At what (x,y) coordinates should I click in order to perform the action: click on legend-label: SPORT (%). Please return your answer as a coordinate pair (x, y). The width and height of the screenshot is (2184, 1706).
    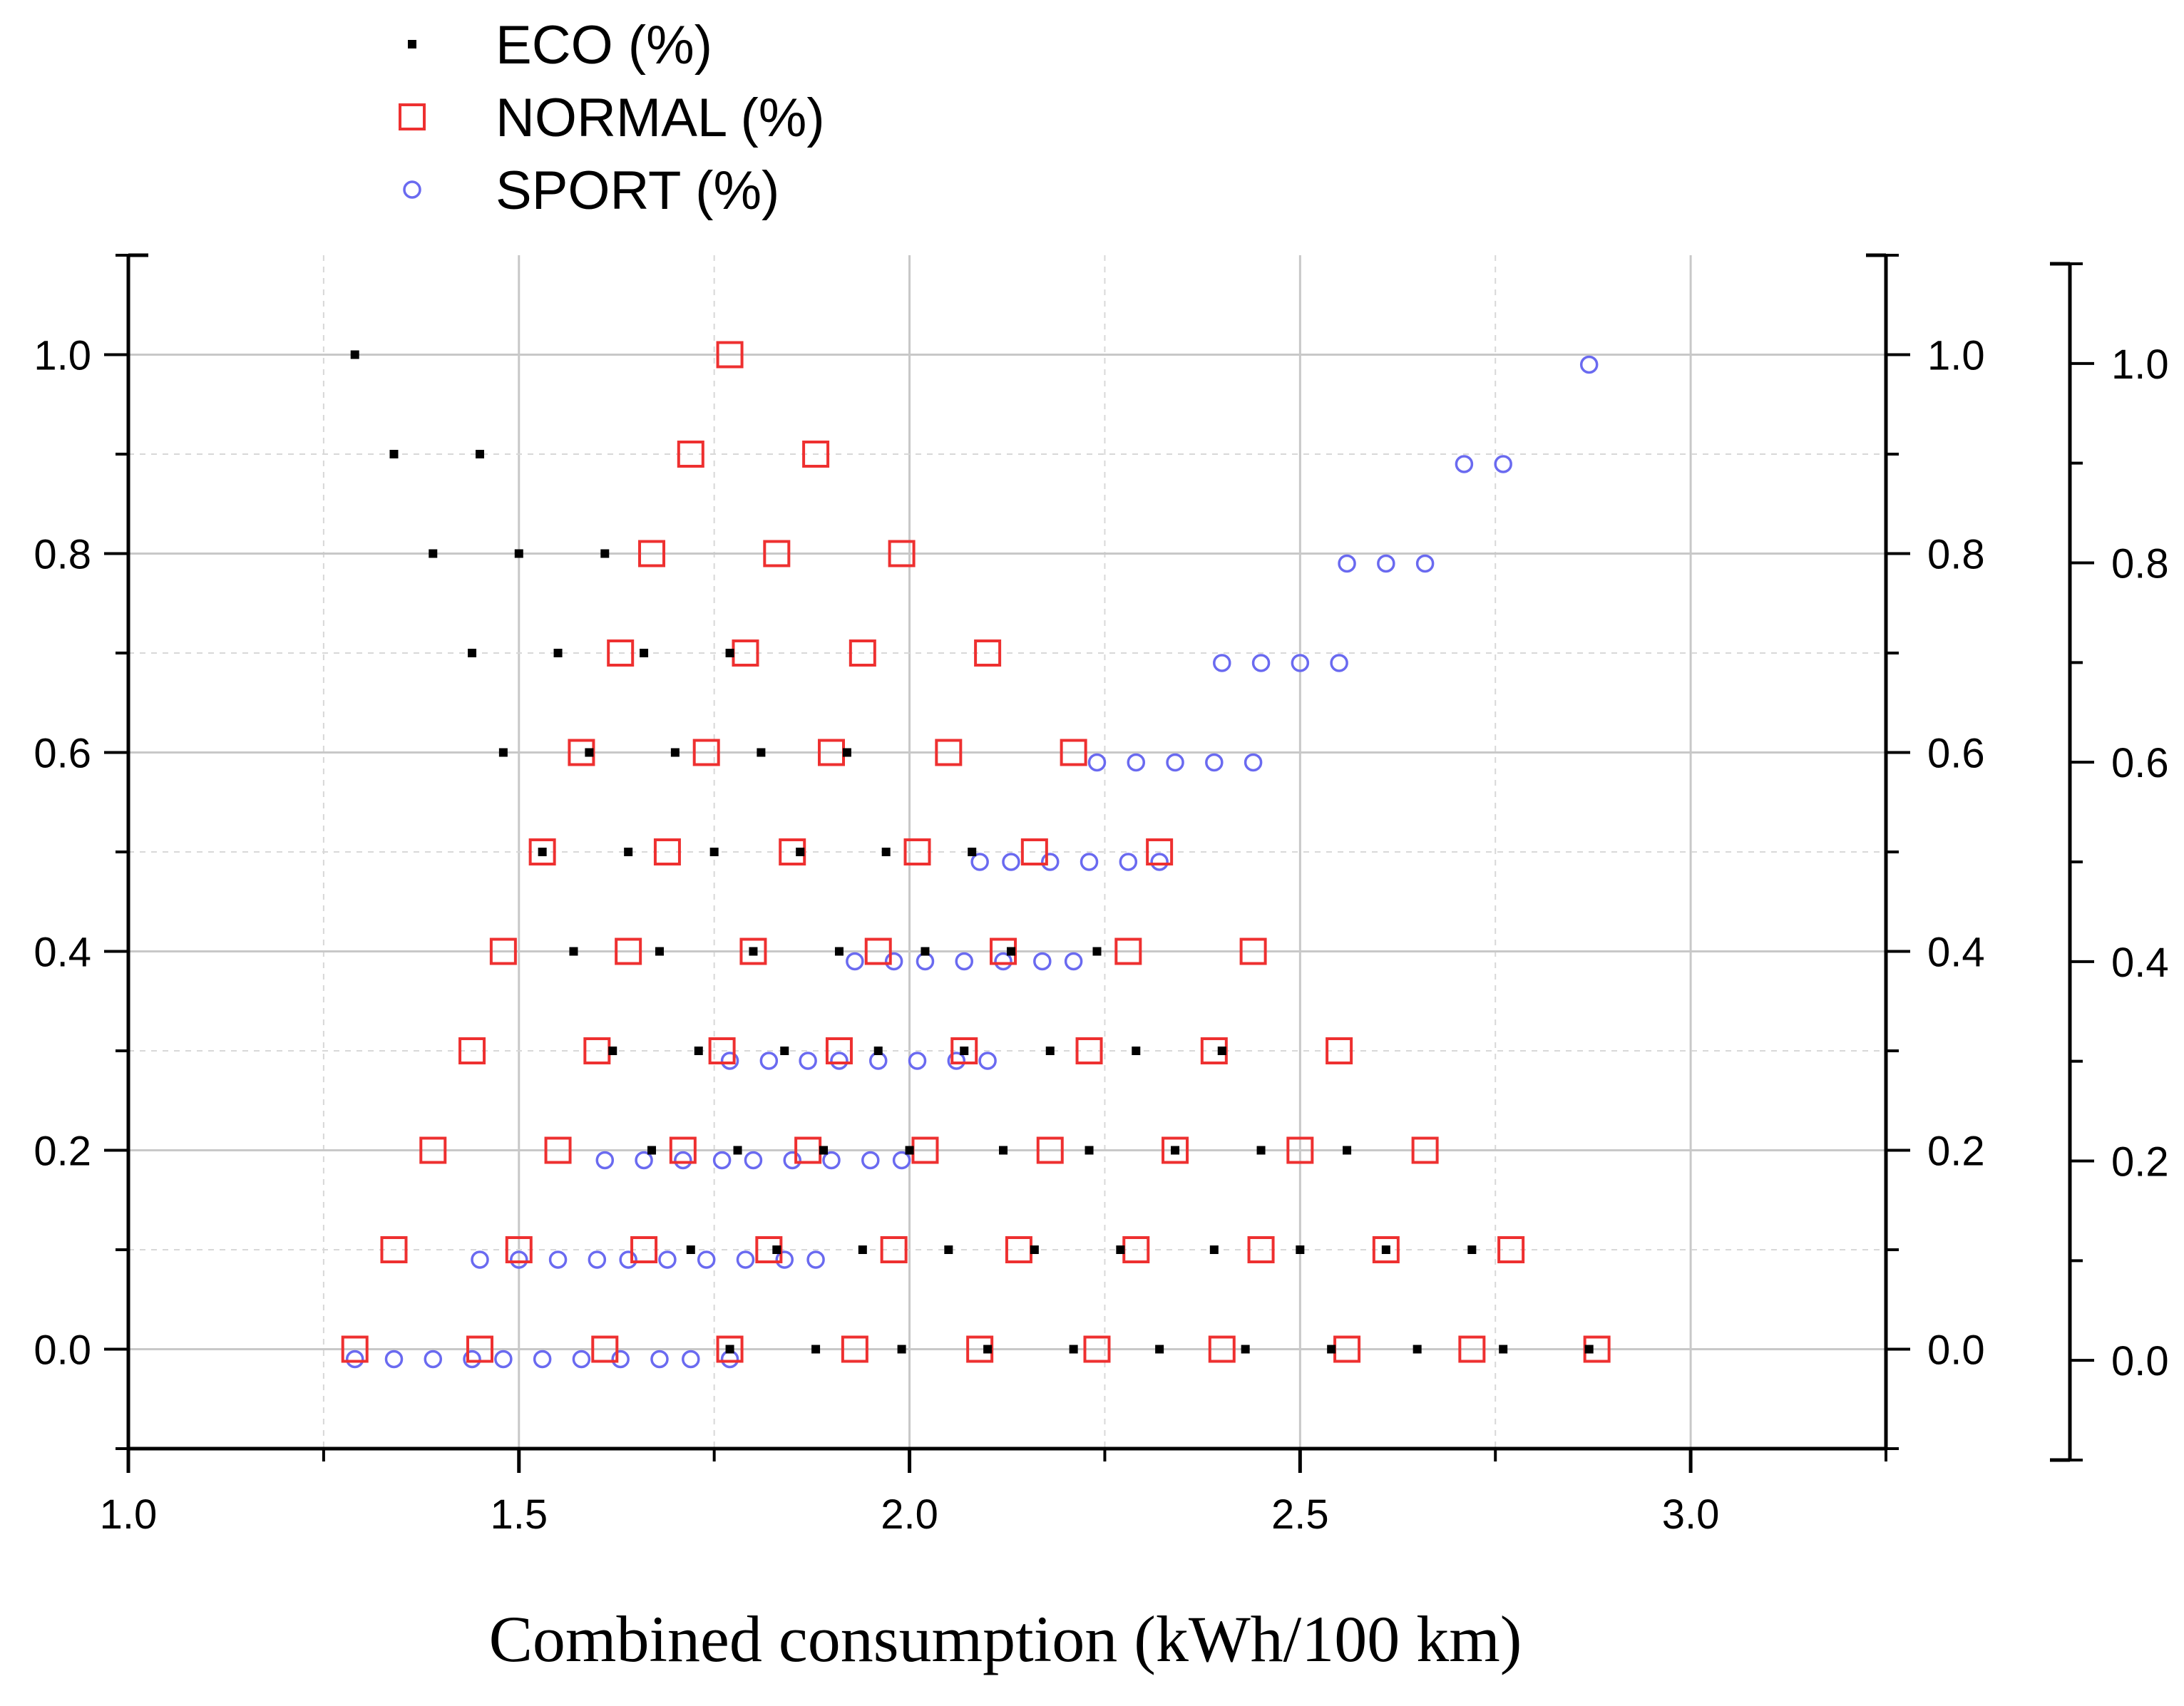
    Looking at the image, I should click on (637, 190).